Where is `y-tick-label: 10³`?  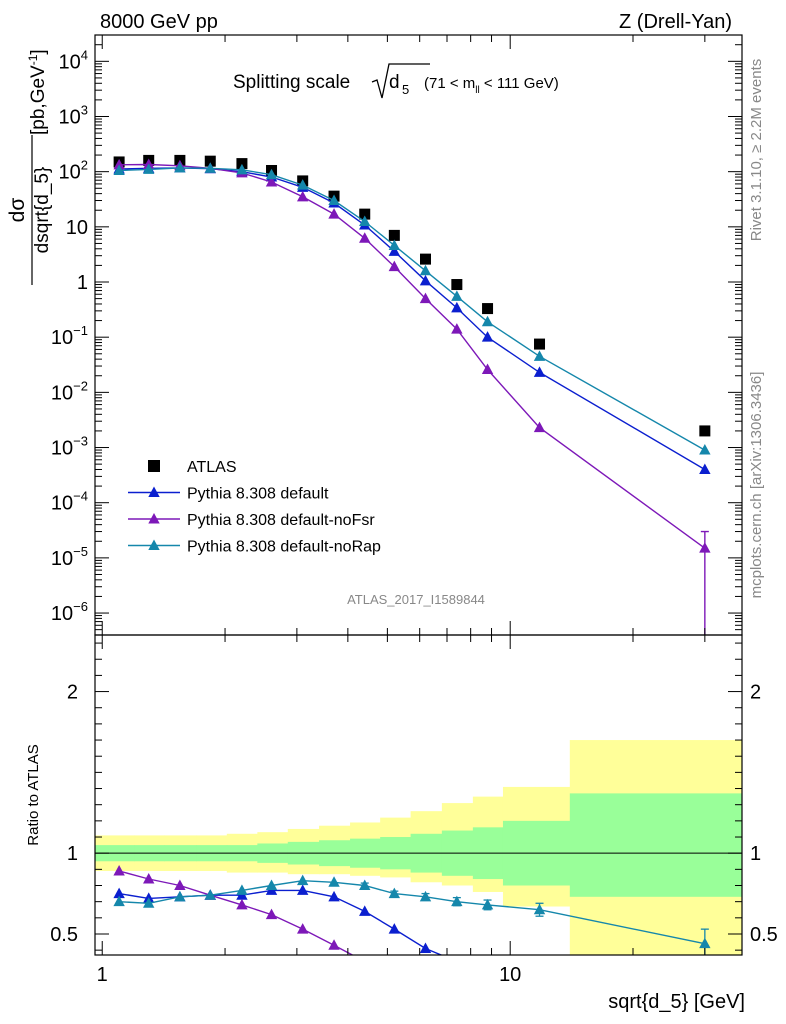
y-tick-label: 10³ is located at coordinates (73, 115).